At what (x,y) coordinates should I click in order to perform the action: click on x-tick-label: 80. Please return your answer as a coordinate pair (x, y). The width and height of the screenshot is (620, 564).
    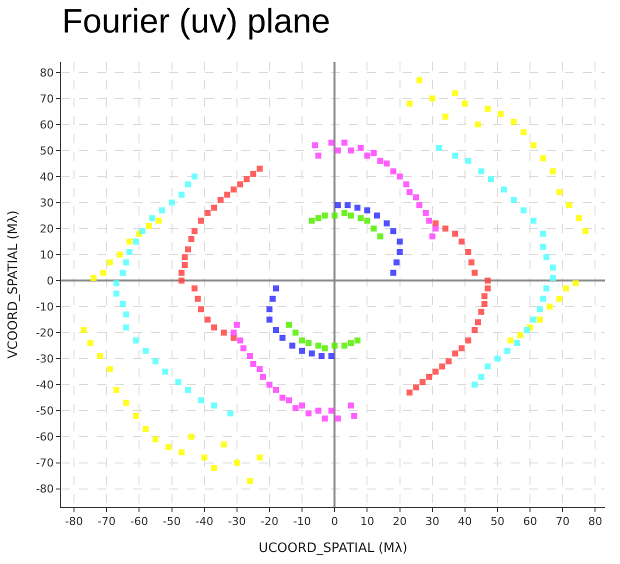
    Looking at the image, I should click on (595, 521).